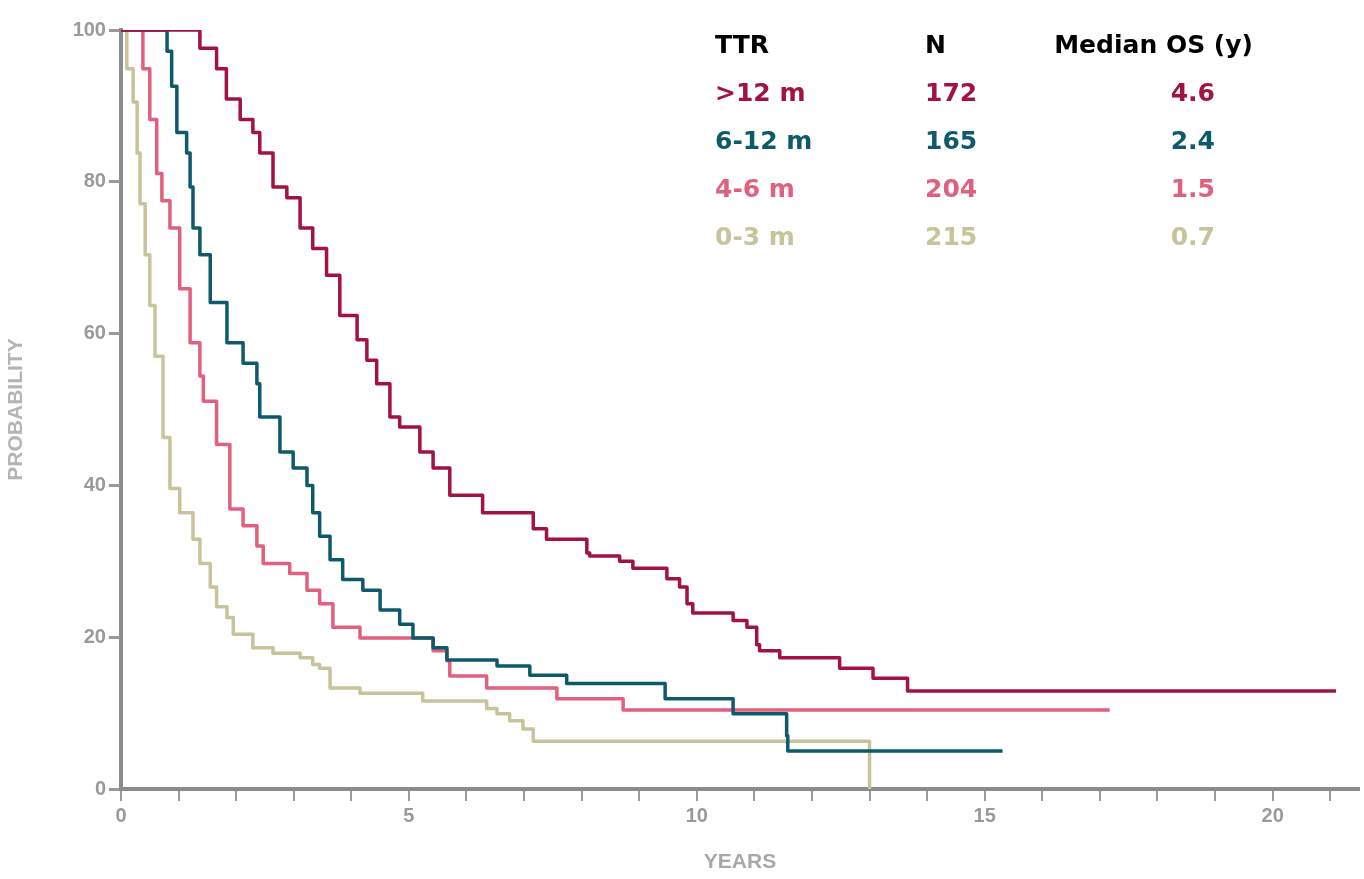 This screenshot has height=879, width=1364. Describe the element at coordinates (1192, 188) in the screenshot. I see `annotation: 1.5` at that location.